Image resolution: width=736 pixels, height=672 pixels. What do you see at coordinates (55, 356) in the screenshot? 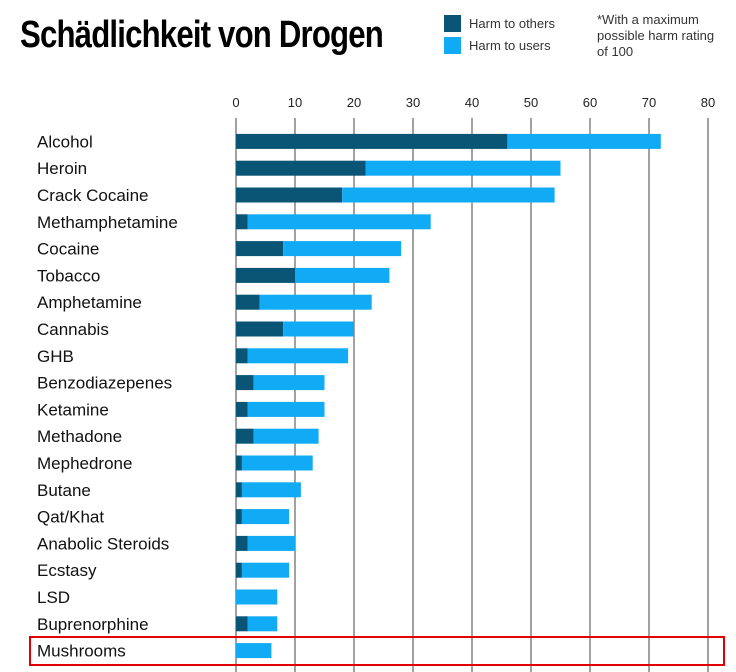
I see `category-label-ghb: GHB` at bounding box center [55, 356].